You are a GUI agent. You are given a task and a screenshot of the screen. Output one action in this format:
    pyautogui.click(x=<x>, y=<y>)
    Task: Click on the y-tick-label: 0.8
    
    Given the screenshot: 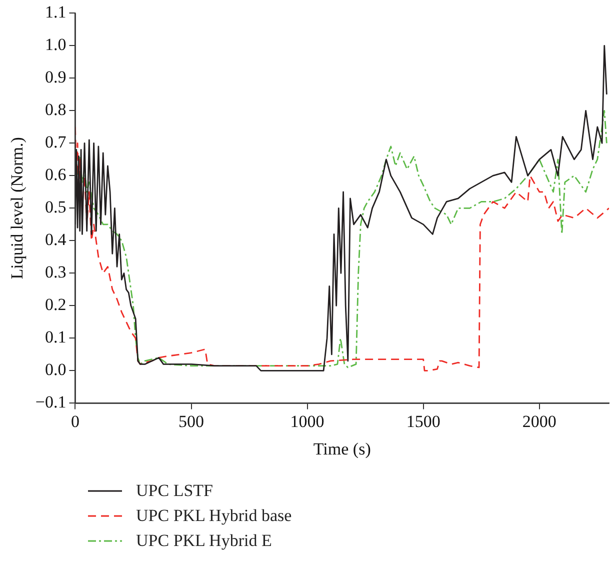 What is the action you would take?
    pyautogui.click(x=55, y=110)
    